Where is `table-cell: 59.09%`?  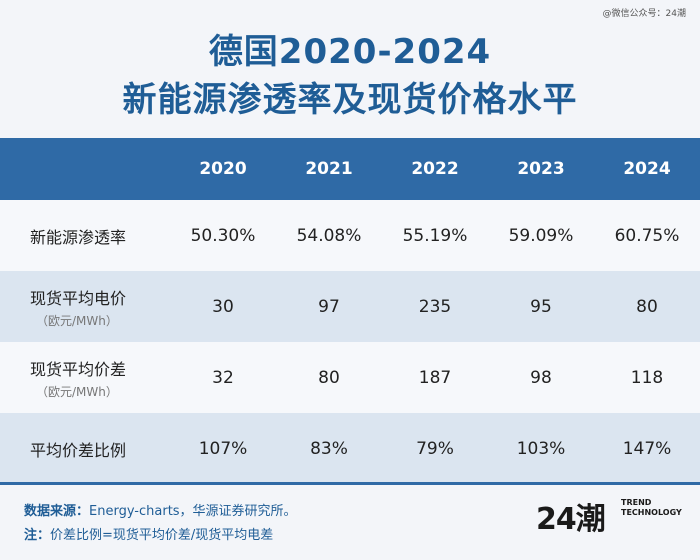
table-cell: 59.09% is located at coordinates (541, 235).